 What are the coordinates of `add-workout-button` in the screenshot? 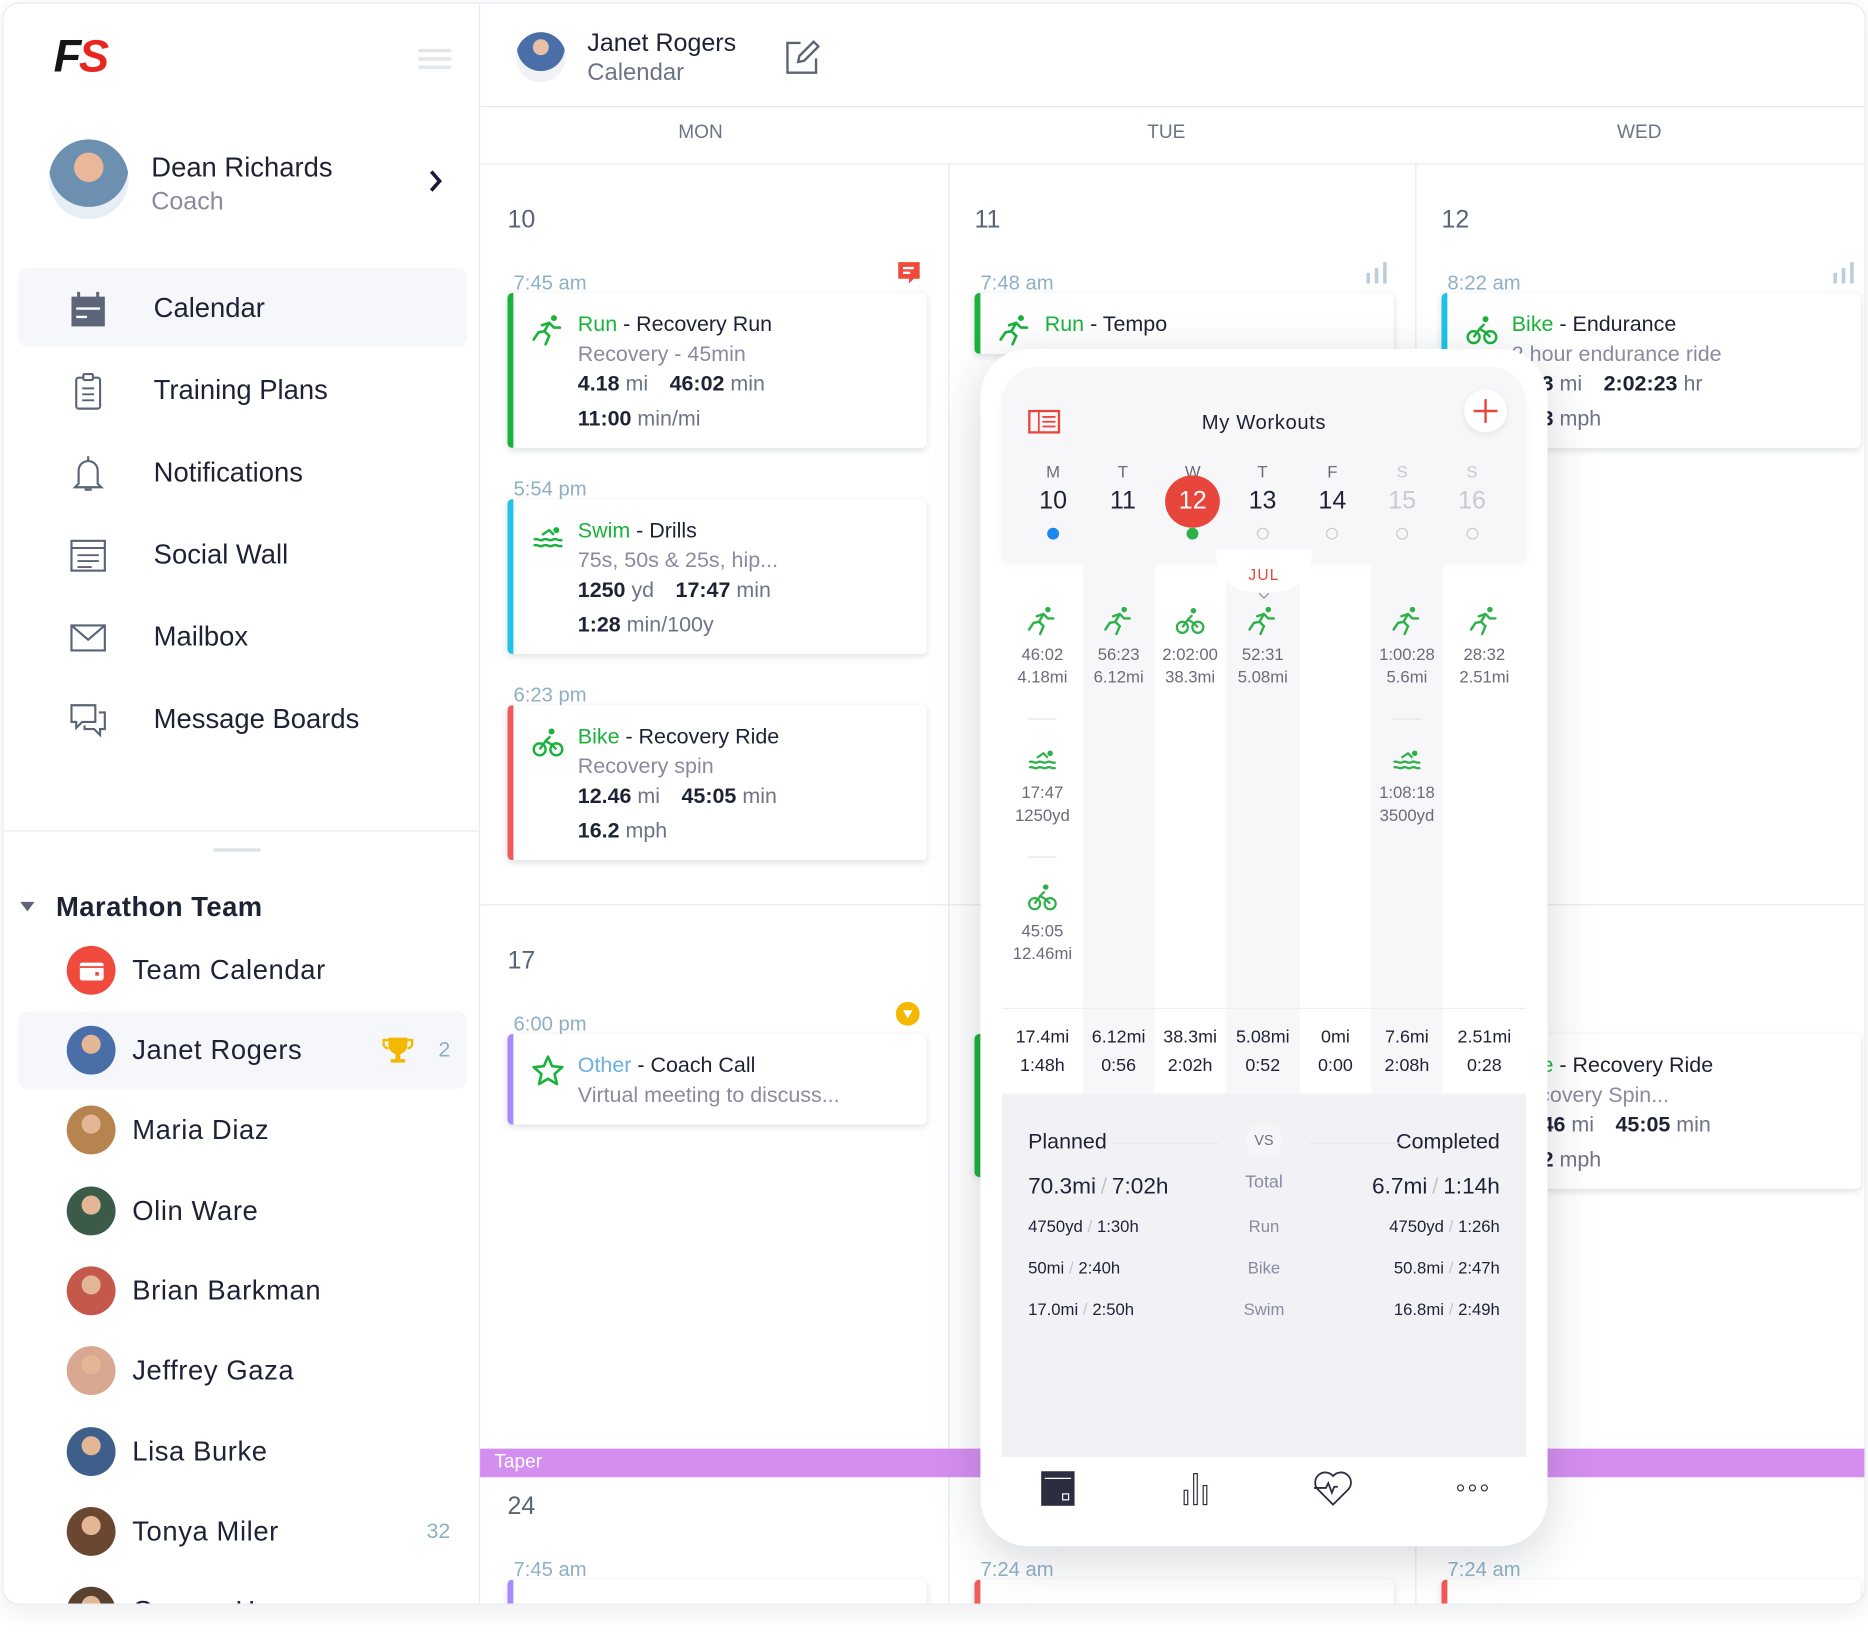 It's located at (1485, 411).